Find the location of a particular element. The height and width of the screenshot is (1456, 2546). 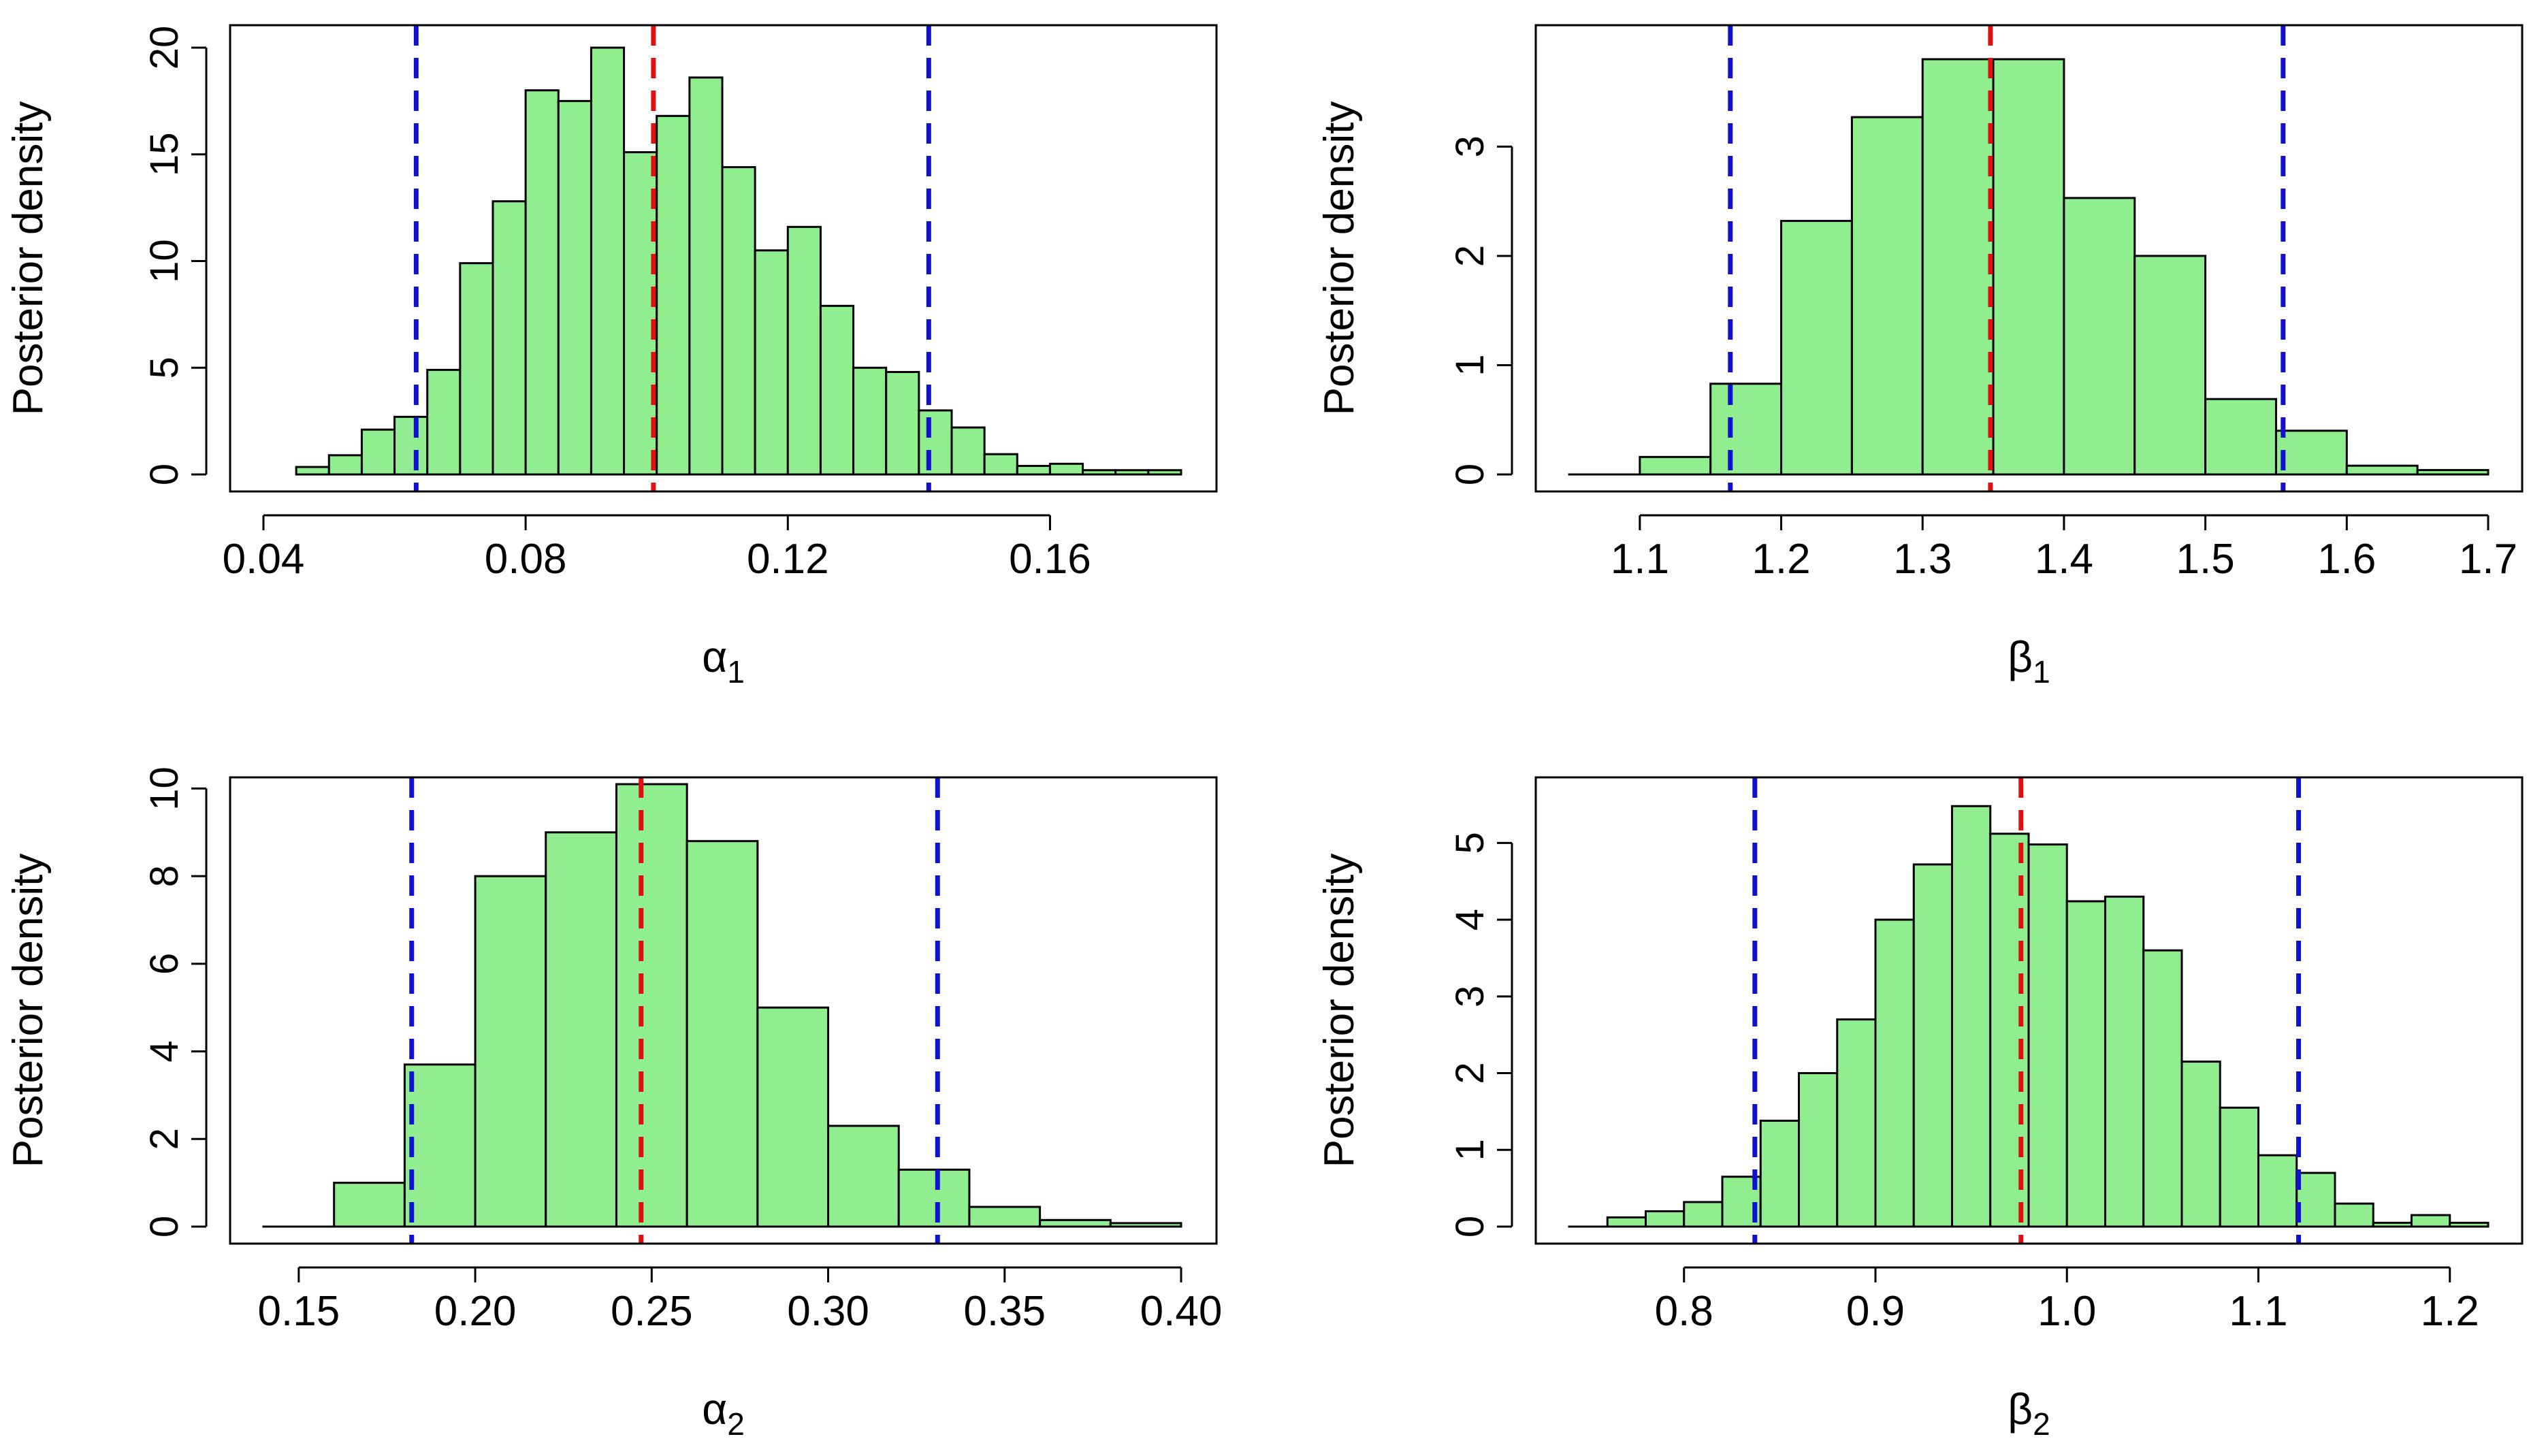

x-tick-label: 1.4 is located at coordinates (2064, 559).